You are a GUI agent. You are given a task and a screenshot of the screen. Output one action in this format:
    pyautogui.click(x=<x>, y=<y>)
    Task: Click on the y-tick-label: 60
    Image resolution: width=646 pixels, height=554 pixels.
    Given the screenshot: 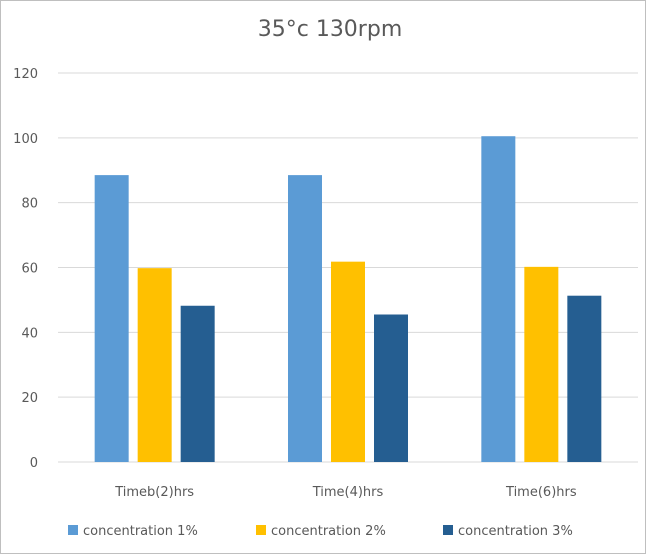 What is the action you would take?
    pyautogui.click(x=29, y=269)
    